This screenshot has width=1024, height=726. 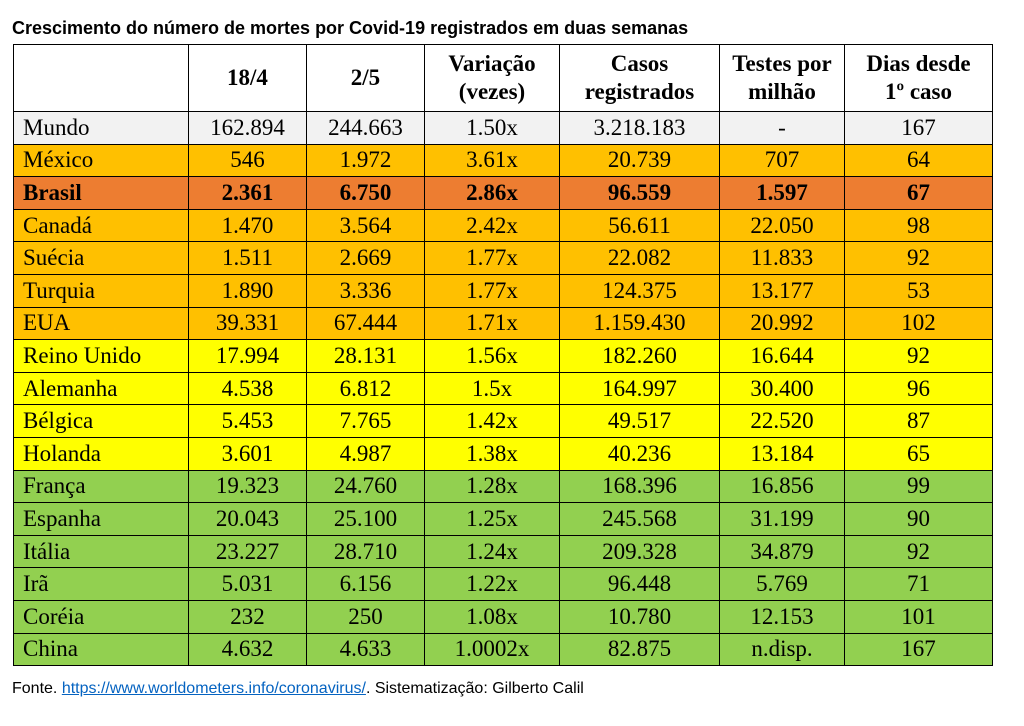 What do you see at coordinates (101, 388) in the screenshot?
I see `country-cell: Alemanha` at bounding box center [101, 388].